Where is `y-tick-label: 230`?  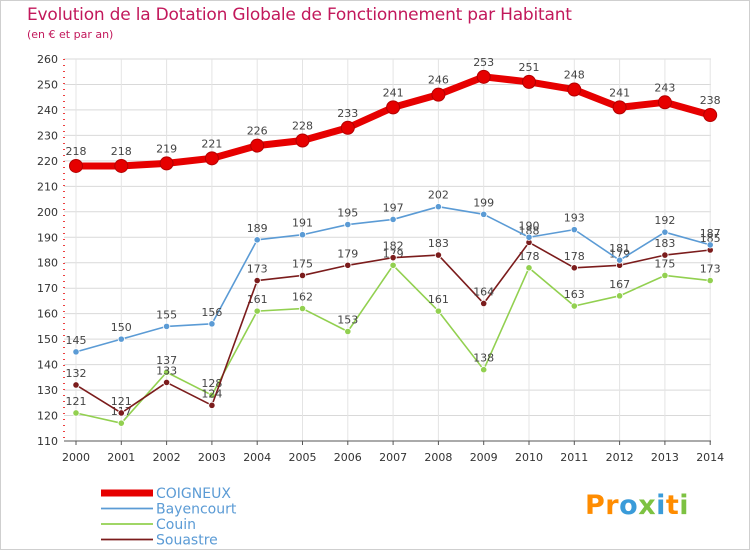
y-tick-label: 230 is located at coordinates (47, 135).